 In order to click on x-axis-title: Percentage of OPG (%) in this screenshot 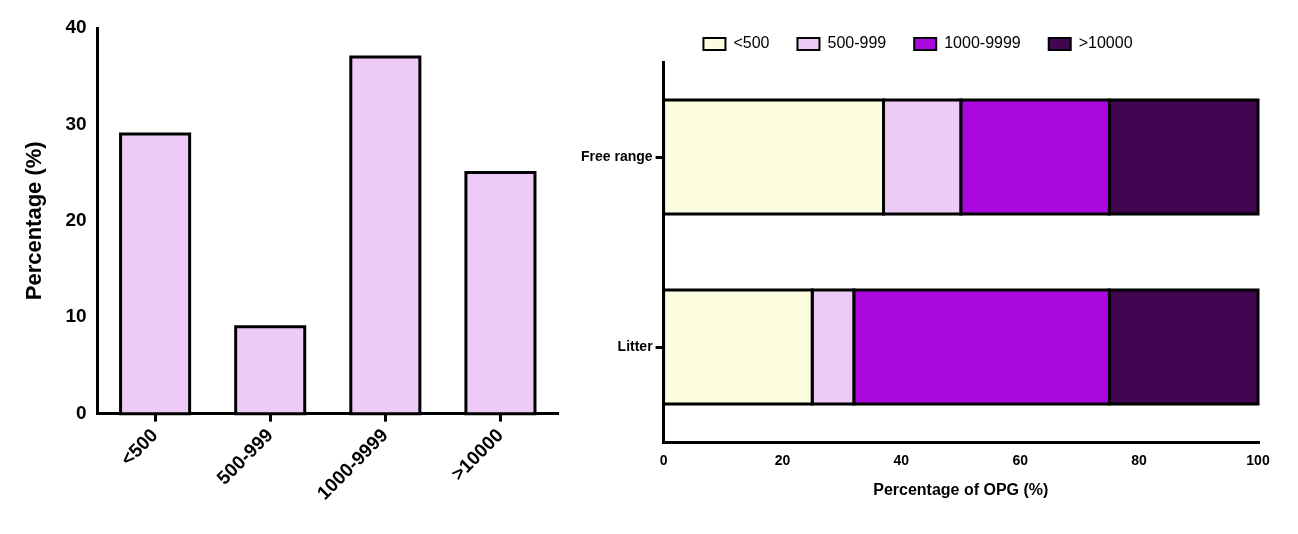, I will do `click(961, 489)`.